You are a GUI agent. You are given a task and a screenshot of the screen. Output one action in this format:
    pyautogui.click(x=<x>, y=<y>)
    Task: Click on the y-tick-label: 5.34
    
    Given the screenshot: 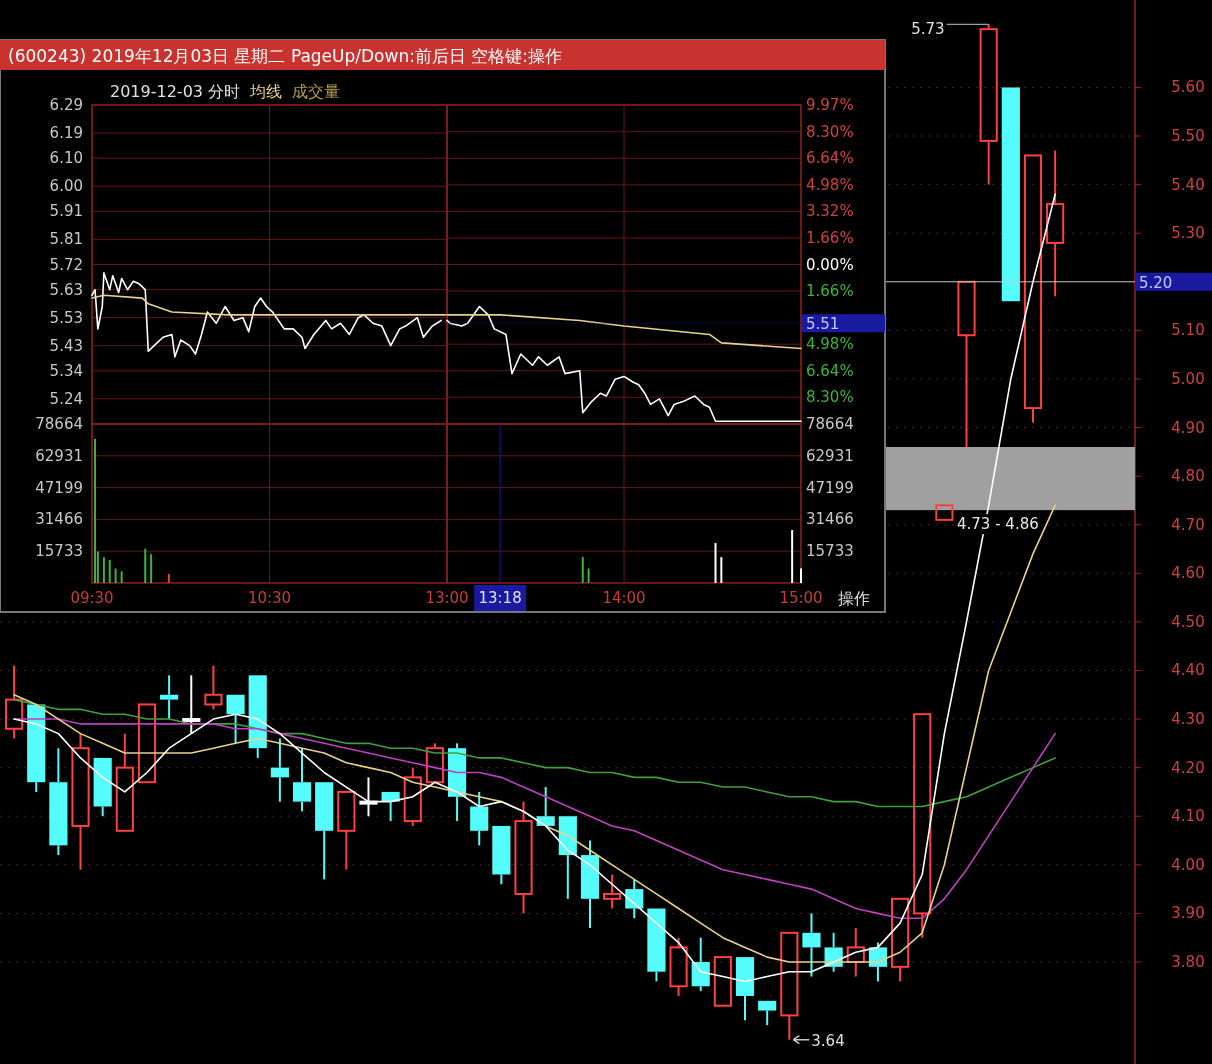 What is the action you would take?
    pyautogui.click(x=66, y=370)
    